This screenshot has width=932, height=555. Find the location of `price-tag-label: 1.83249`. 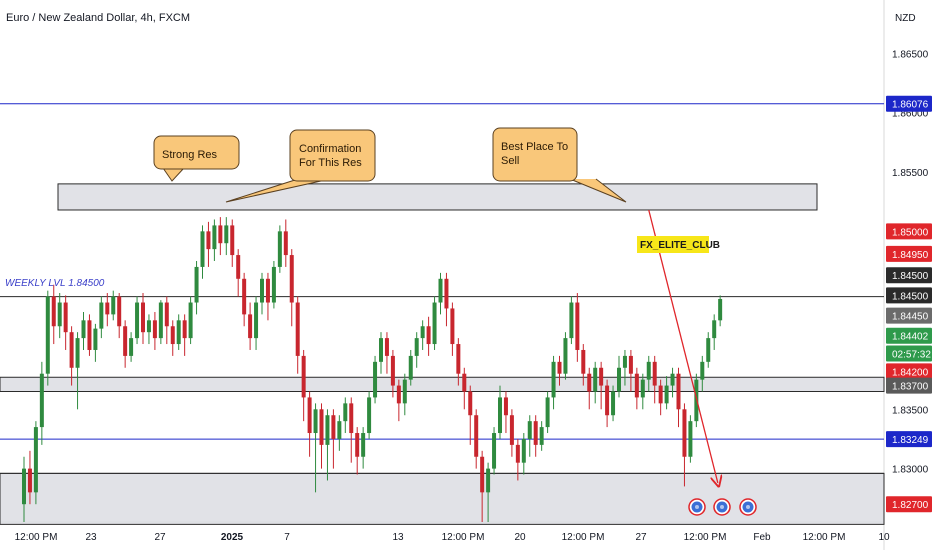

price-tag-label: 1.83249 is located at coordinates (910, 440).